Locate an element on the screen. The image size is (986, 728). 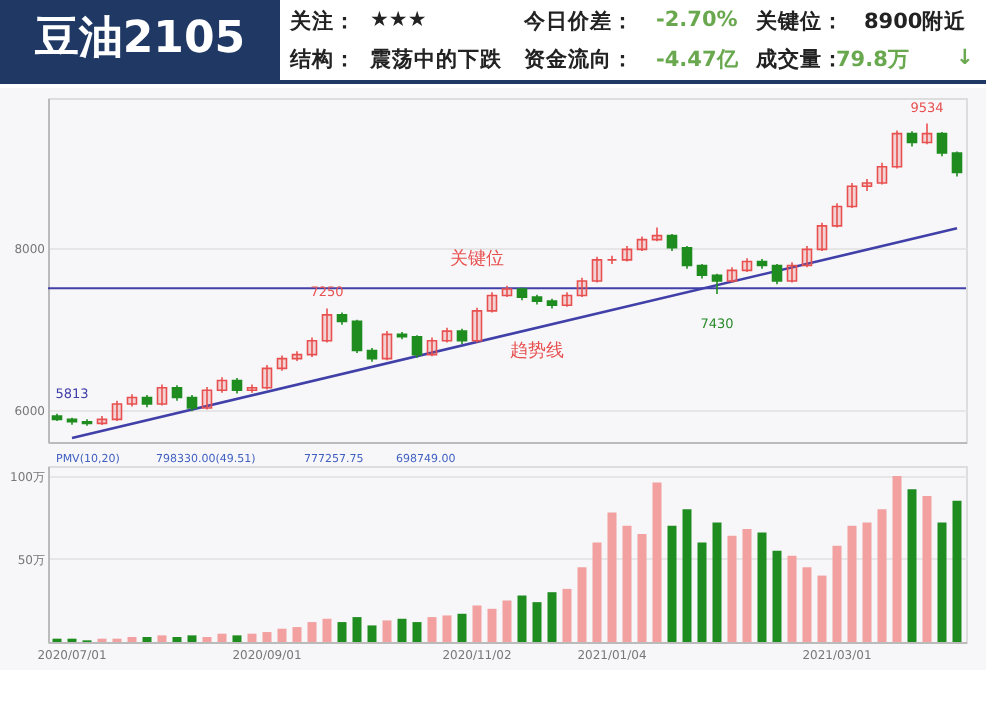
text: 豆油2105 is located at coordinates (140, 40).